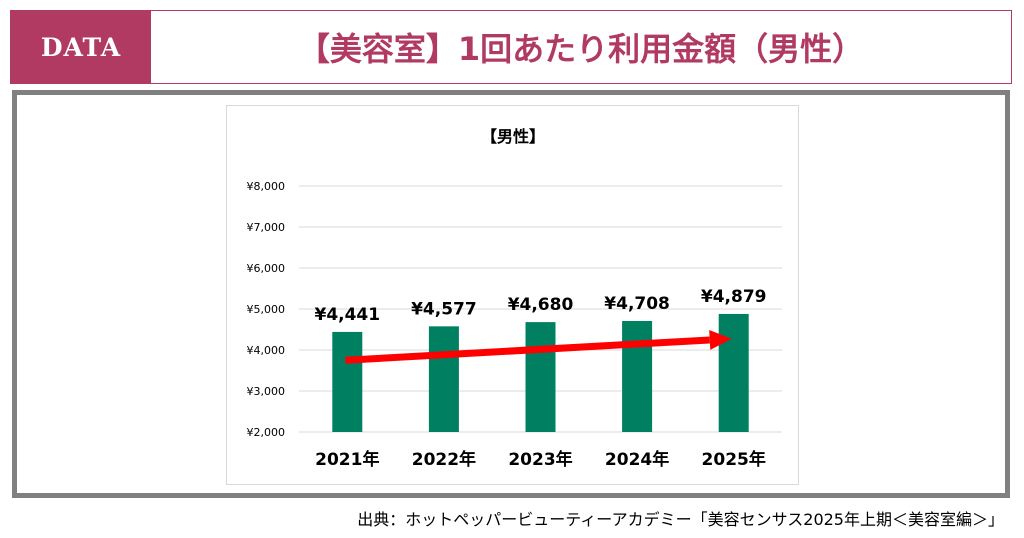 Image resolution: width=1024 pixels, height=538 pixels. What do you see at coordinates (347, 459) in the screenshot?
I see `x-tick-label: 2021年` at bounding box center [347, 459].